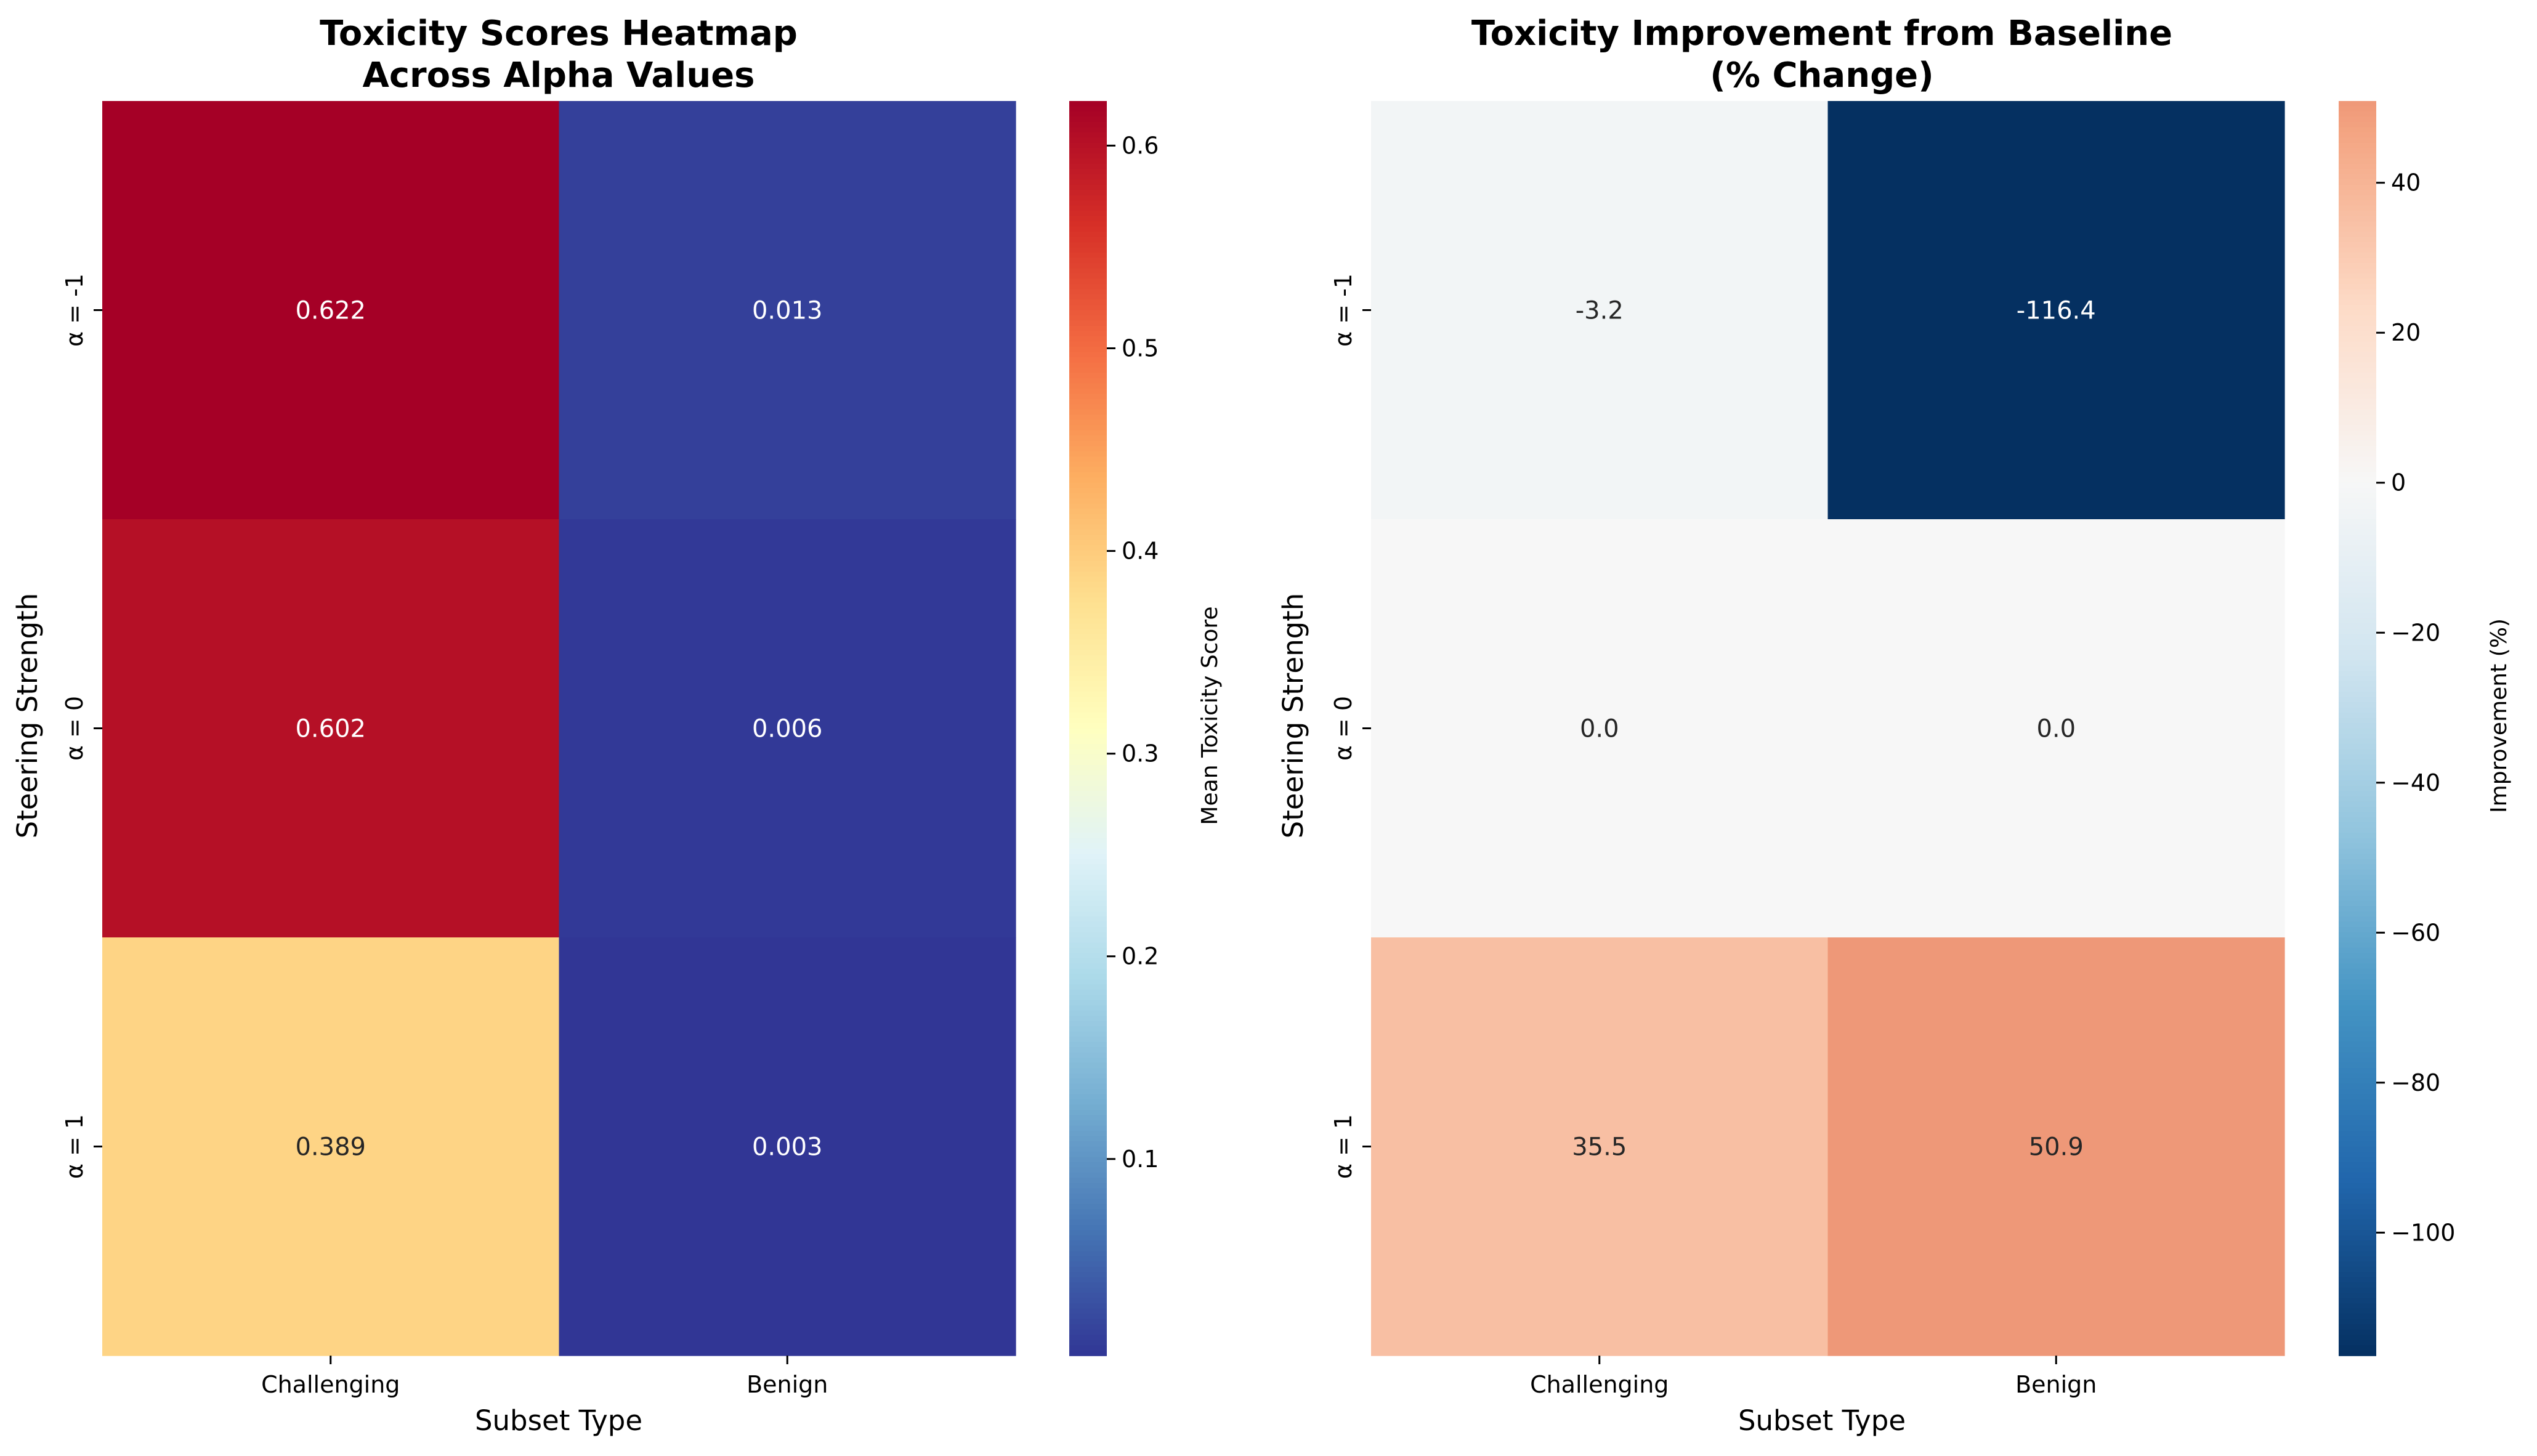 The width and height of the screenshot is (2537, 1456). I want to click on colorbar-tick-label: 20, so click(2406, 333).